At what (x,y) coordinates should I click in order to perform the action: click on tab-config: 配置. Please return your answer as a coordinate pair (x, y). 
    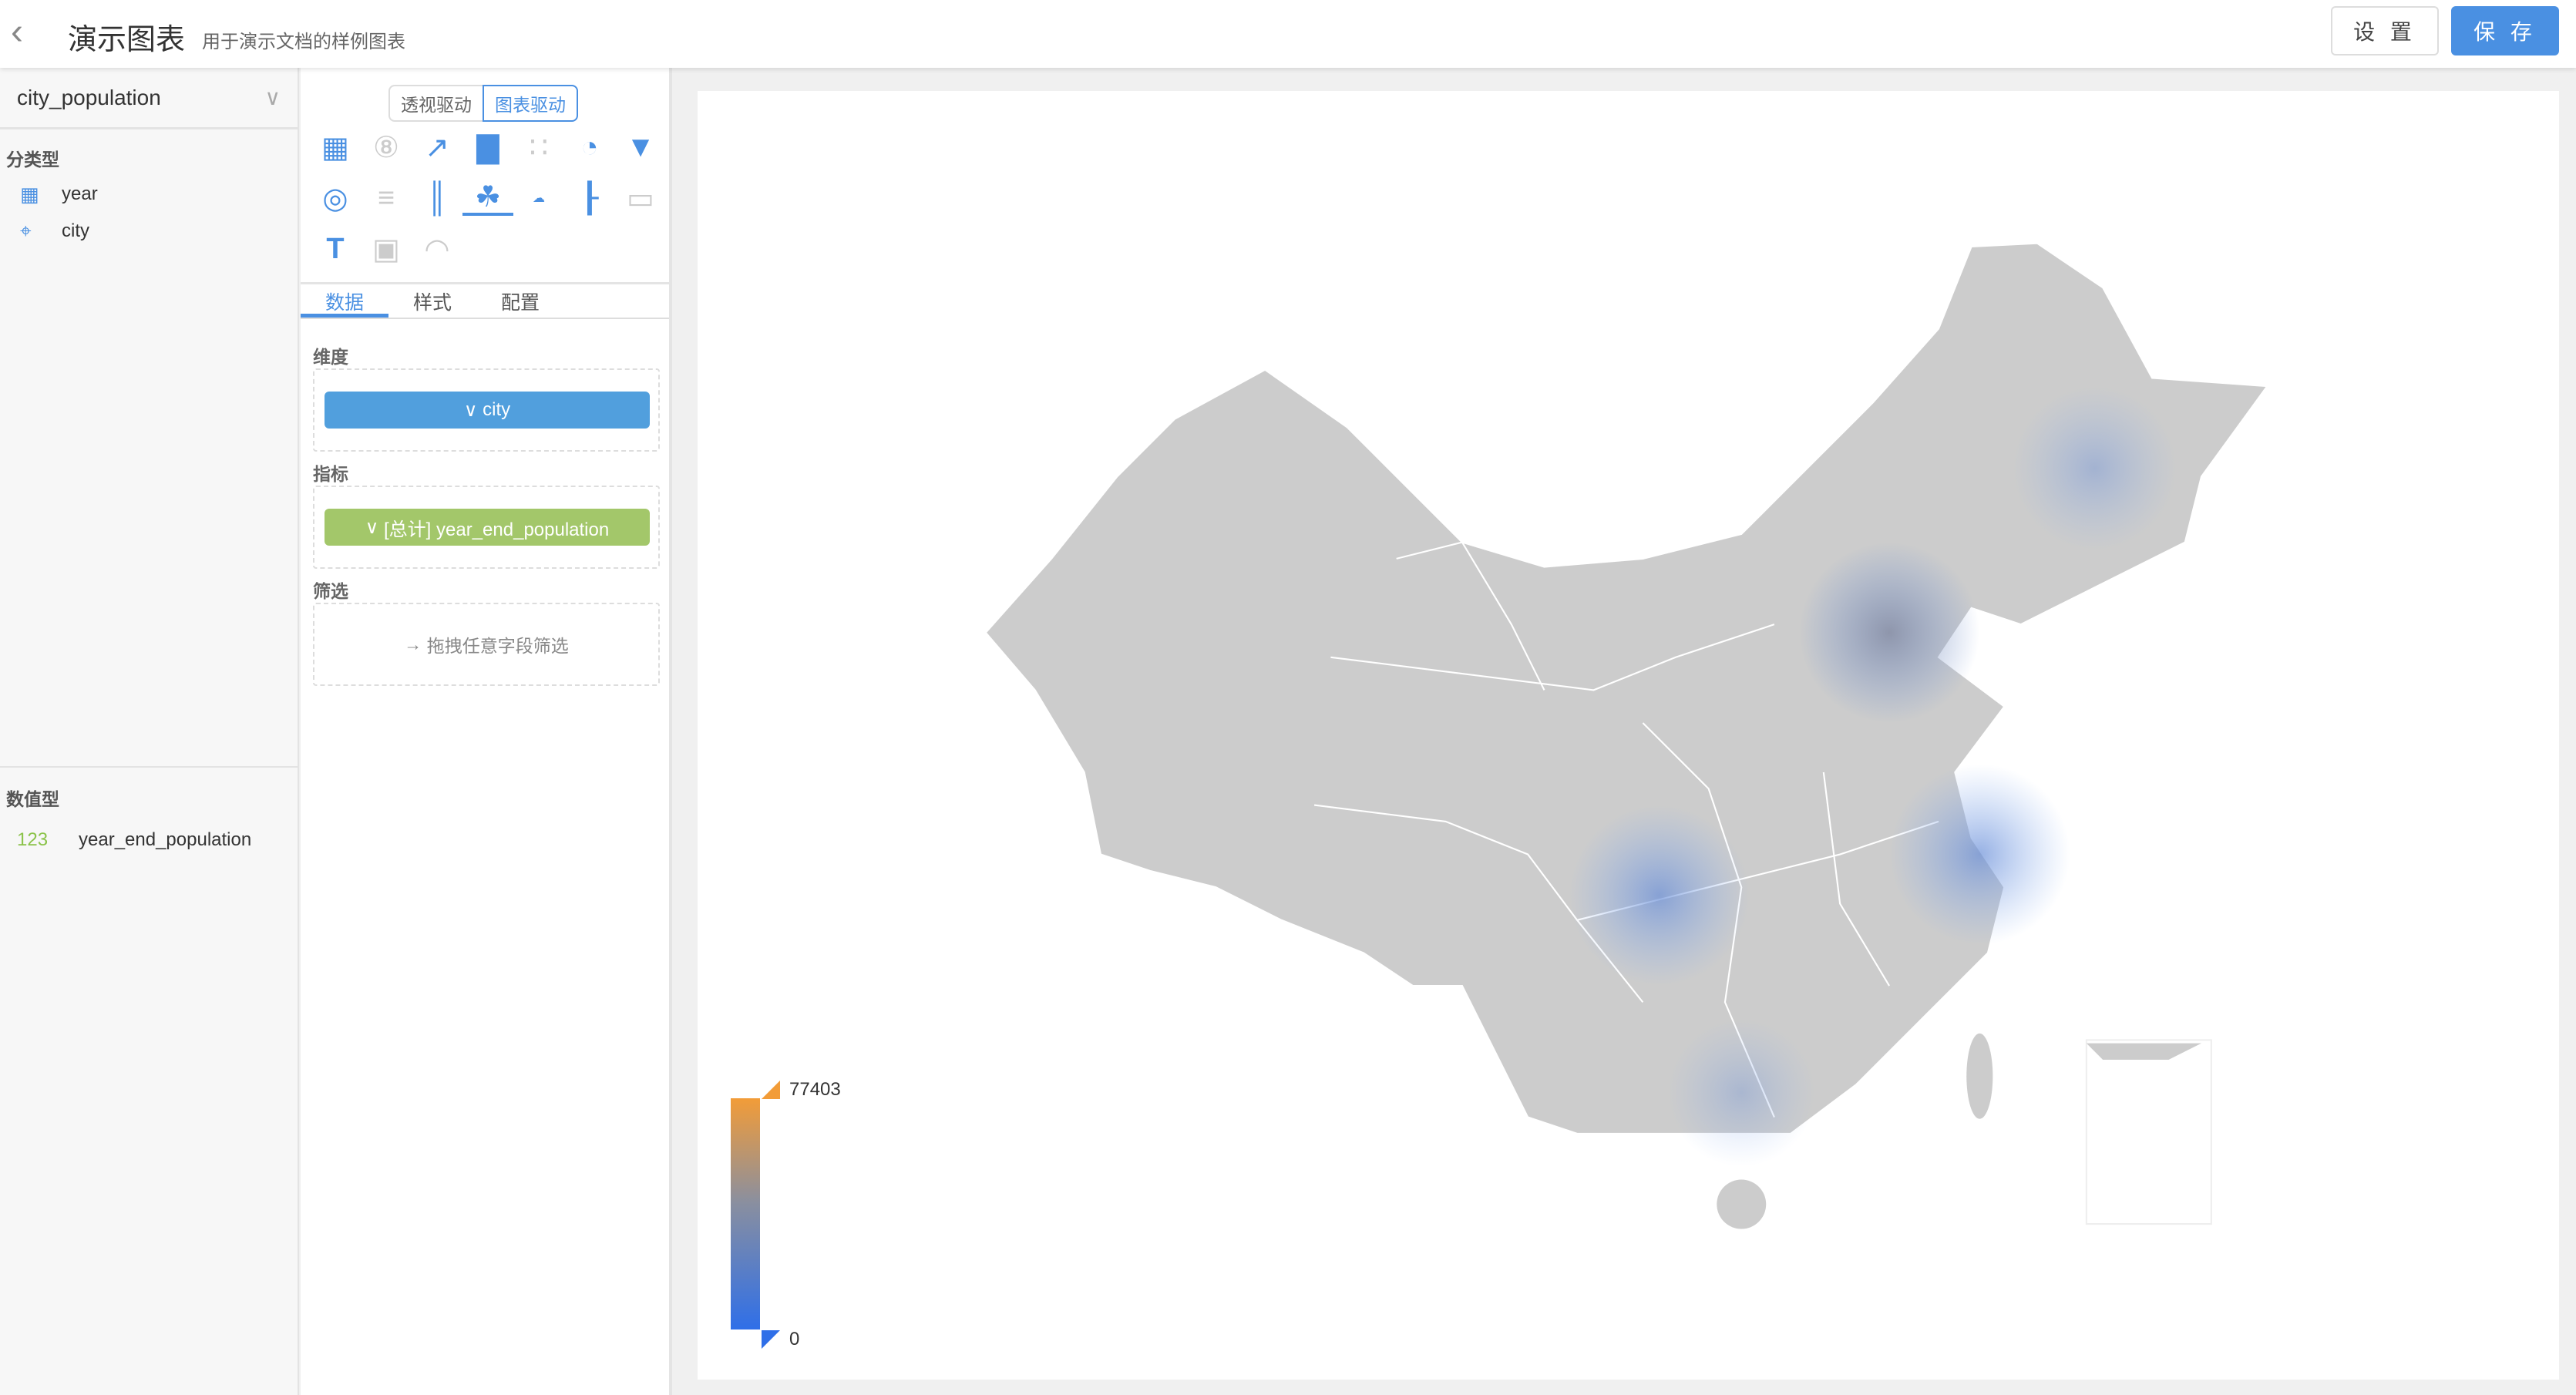
    Looking at the image, I should click on (520, 303).